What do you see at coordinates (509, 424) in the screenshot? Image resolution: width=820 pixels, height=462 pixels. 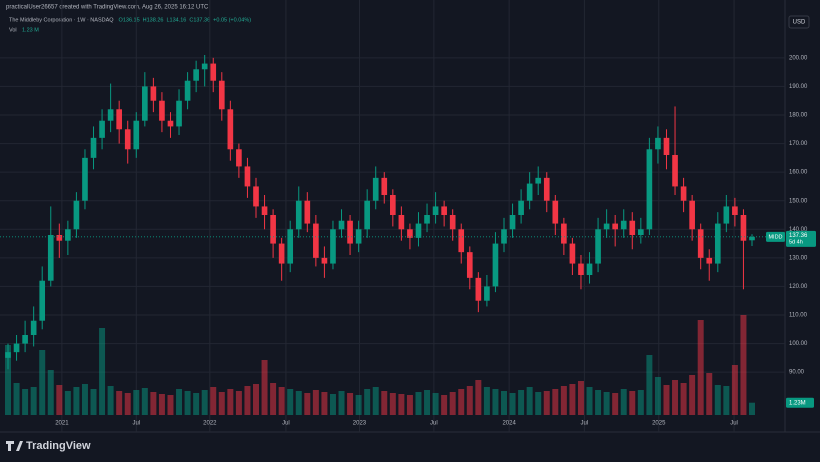 I see `x-tick-label: 2024` at bounding box center [509, 424].